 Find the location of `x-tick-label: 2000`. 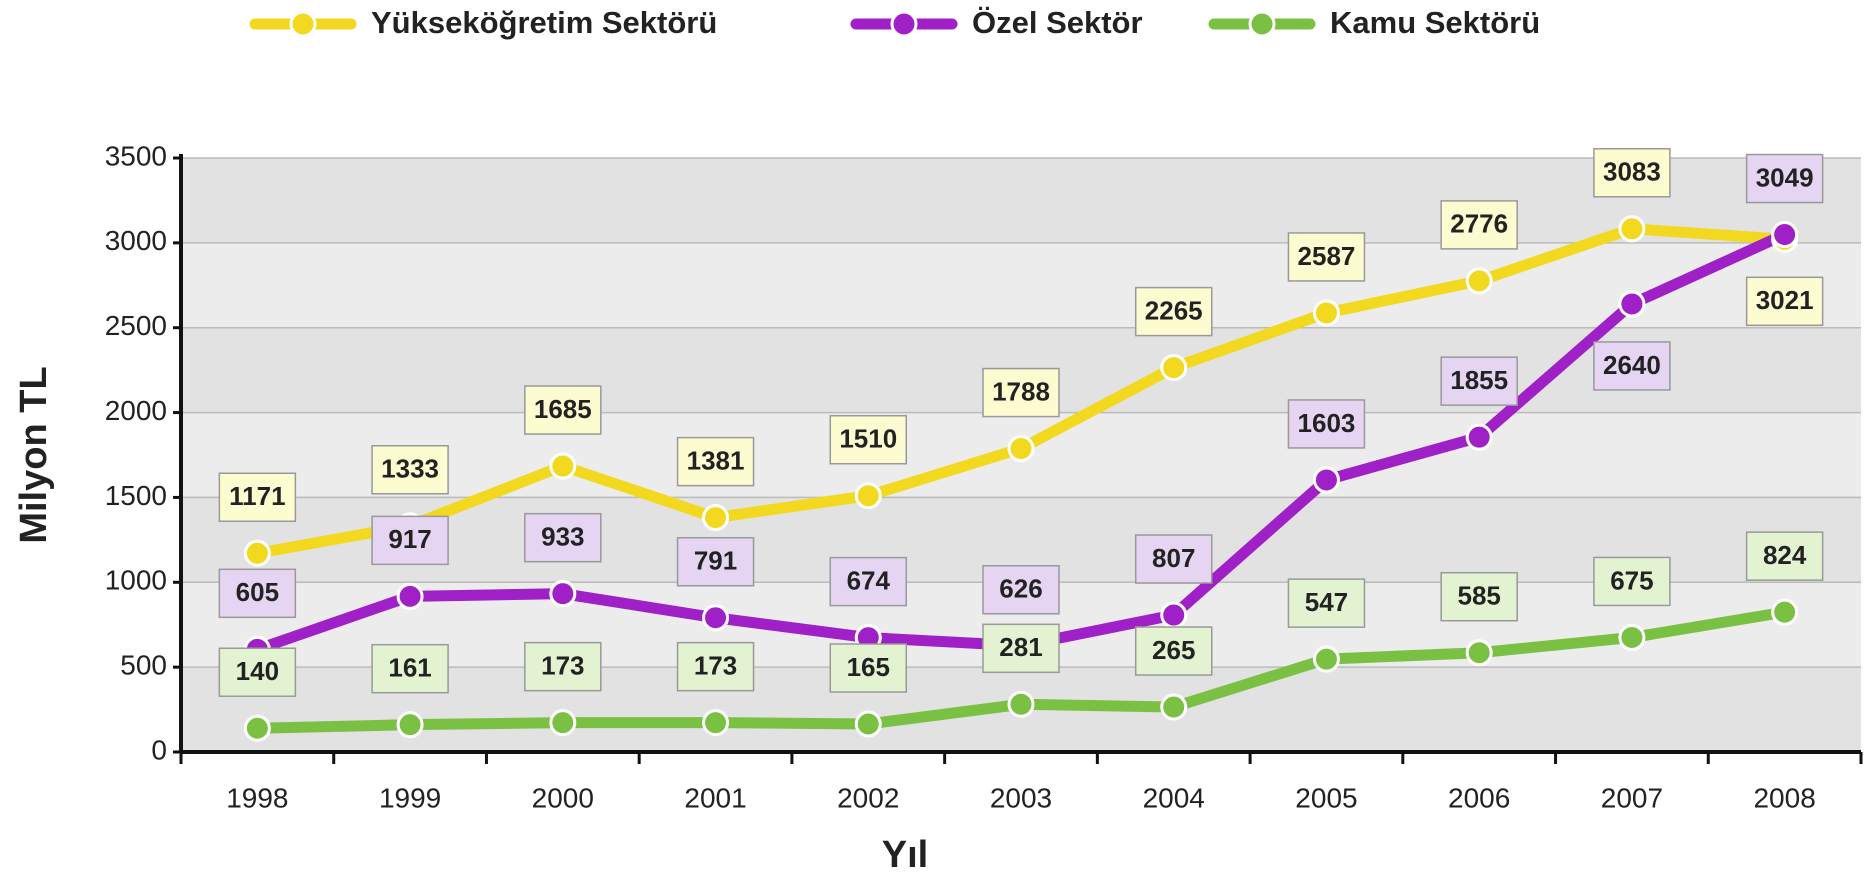

x-tick-label: 2000 is located at coordinates (563, 797).